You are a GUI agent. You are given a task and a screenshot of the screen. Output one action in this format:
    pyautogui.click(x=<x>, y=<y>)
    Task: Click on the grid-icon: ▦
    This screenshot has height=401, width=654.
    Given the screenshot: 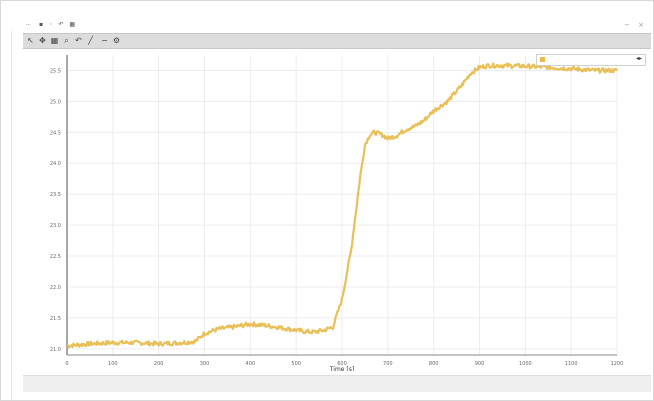 What is the action you would take?
    pyautogui.click(x=73, y=24)
    